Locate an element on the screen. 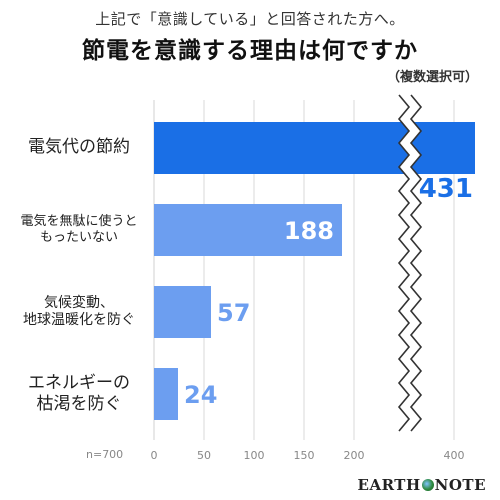  x-tick-label: 100 is located at coordinates (254, 455).